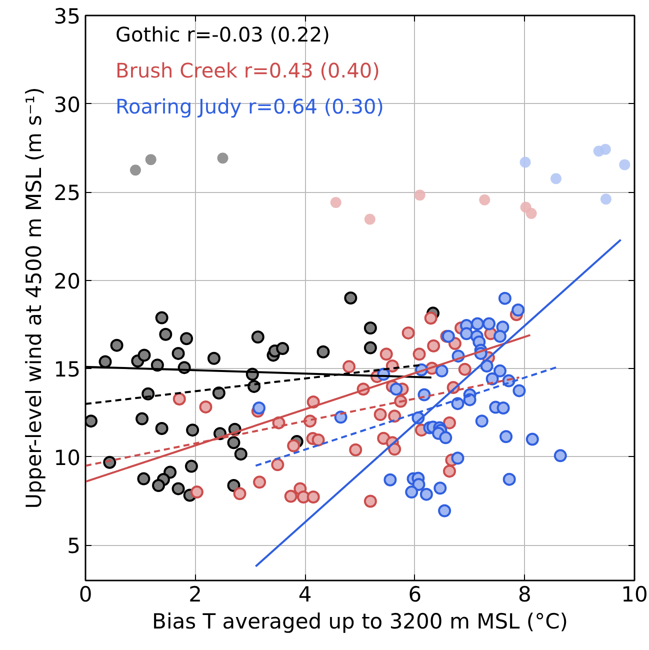 The height and width of the screenshot is (650, 649). Describe the element at coordinates (305, 594) in the screenshot. I see `x-tick-label: 4` at that location.